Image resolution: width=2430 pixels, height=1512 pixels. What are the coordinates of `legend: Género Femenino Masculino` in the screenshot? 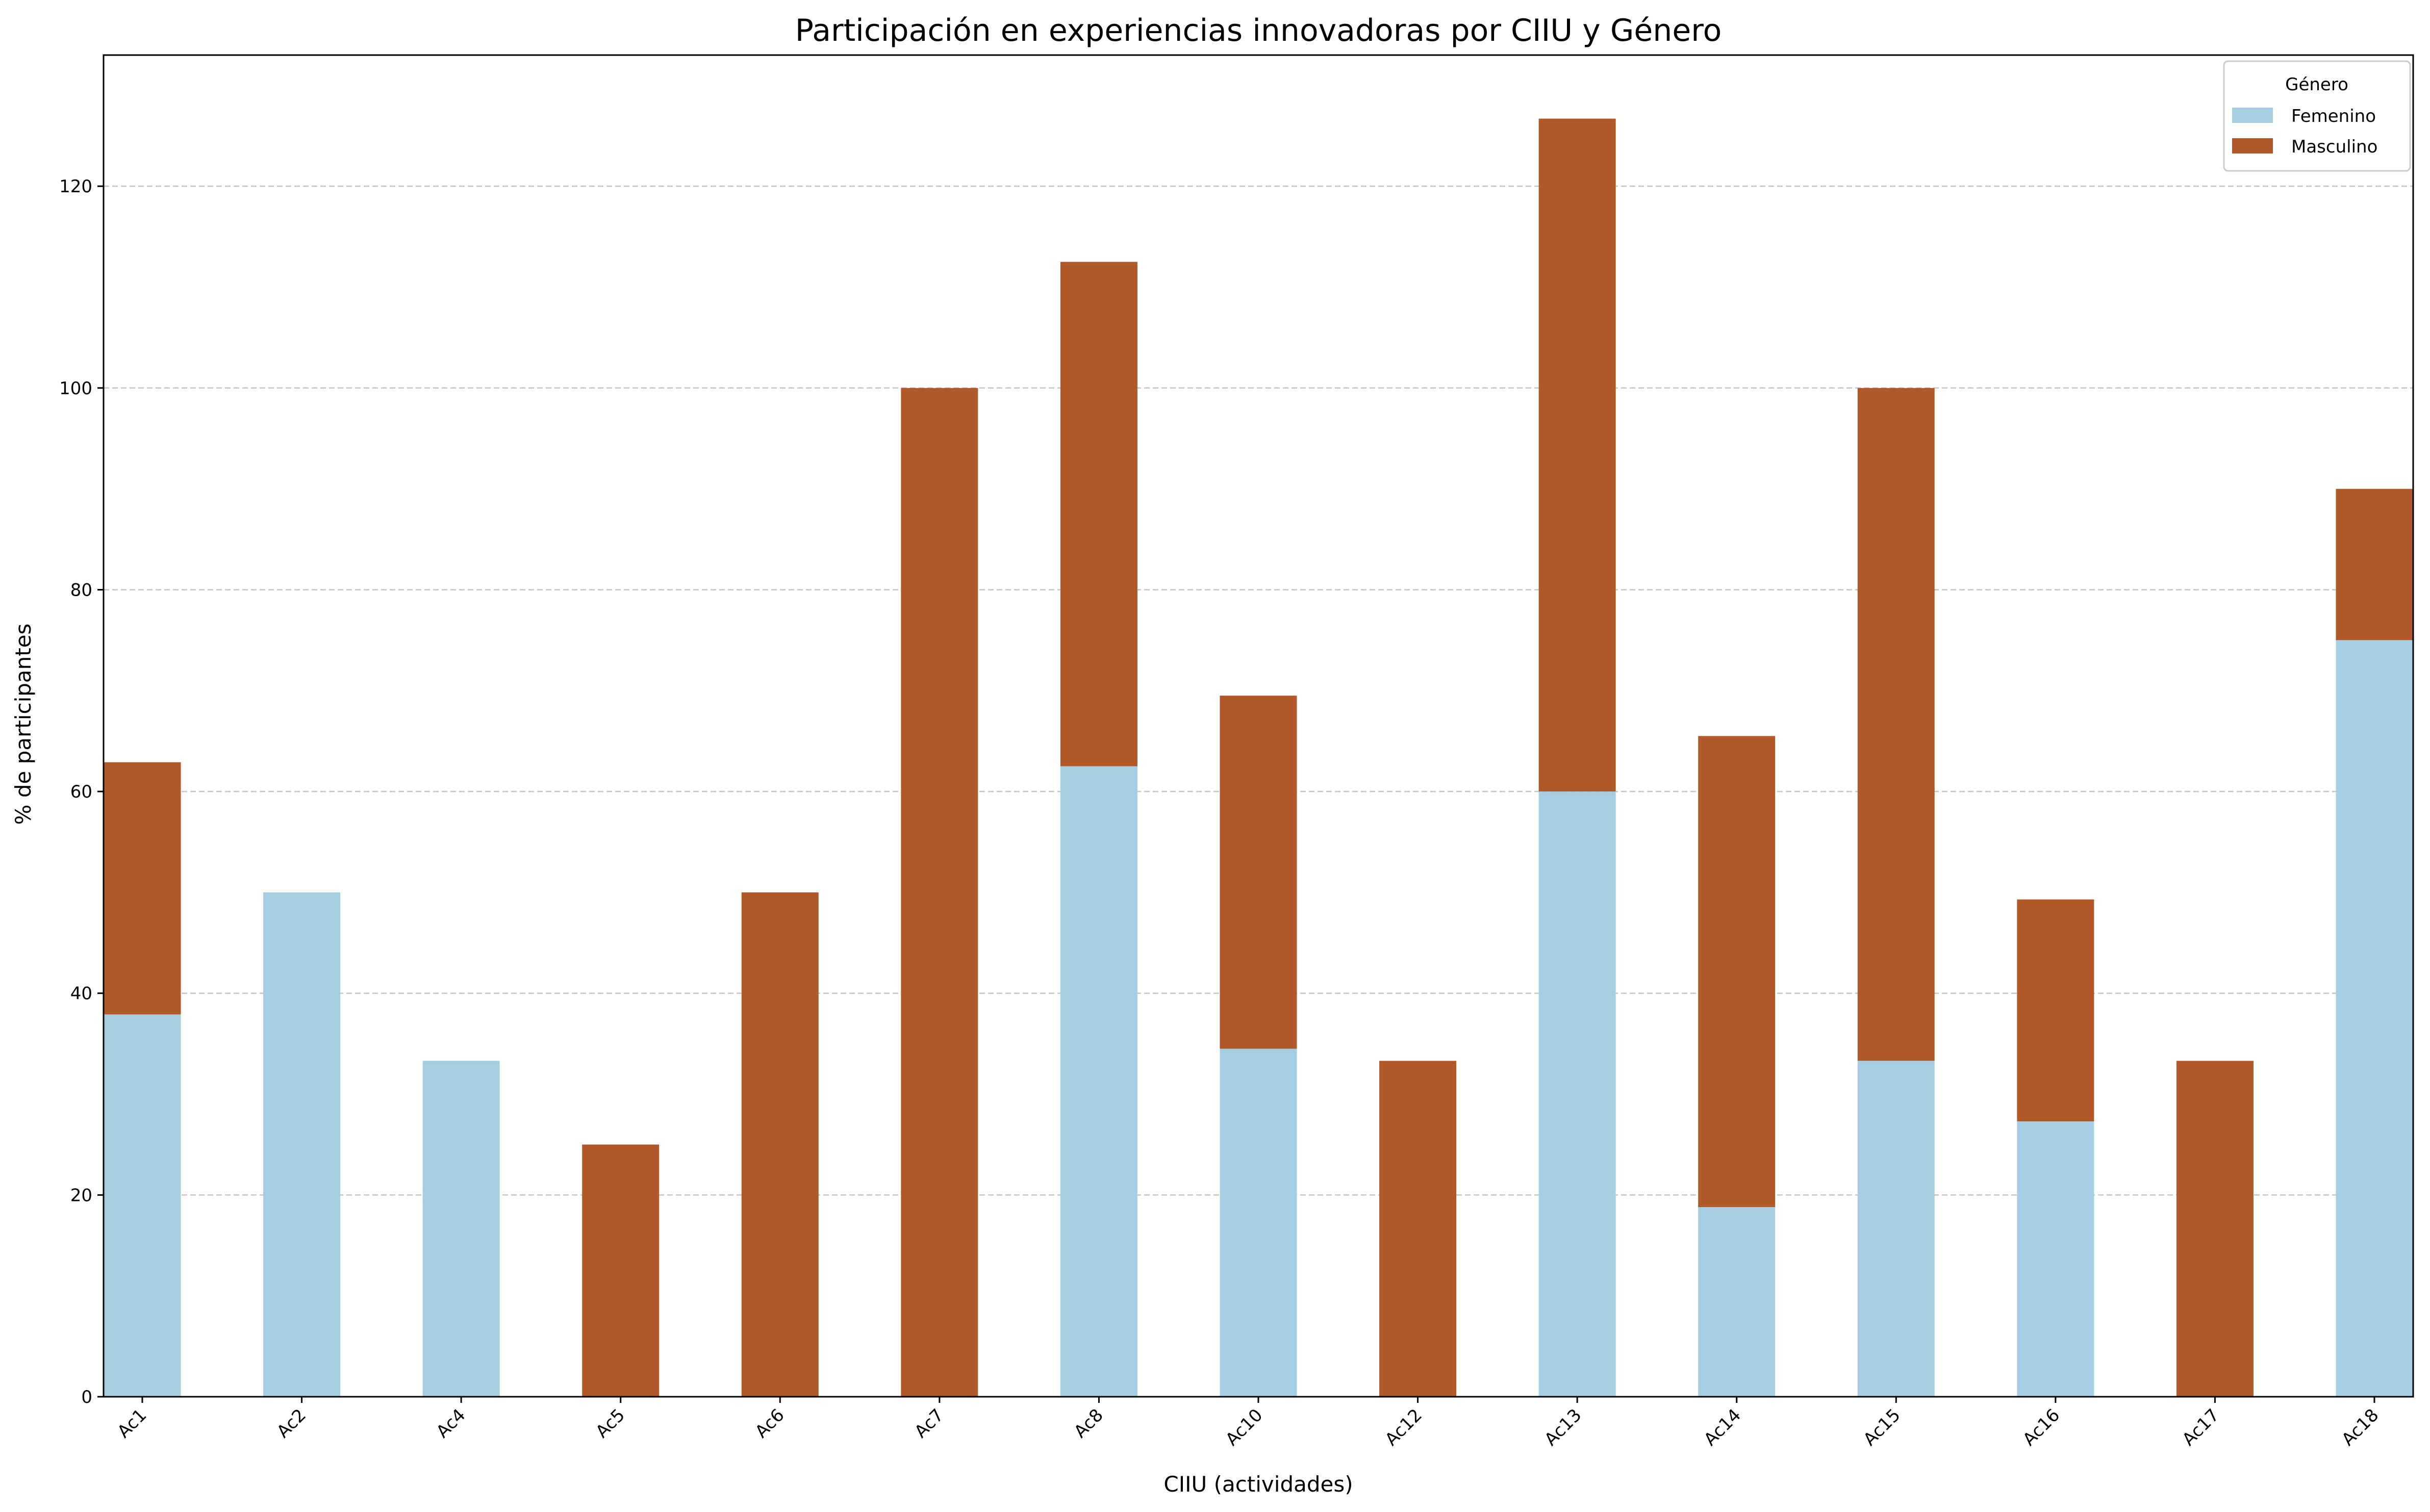 It's located at (2317, 116).